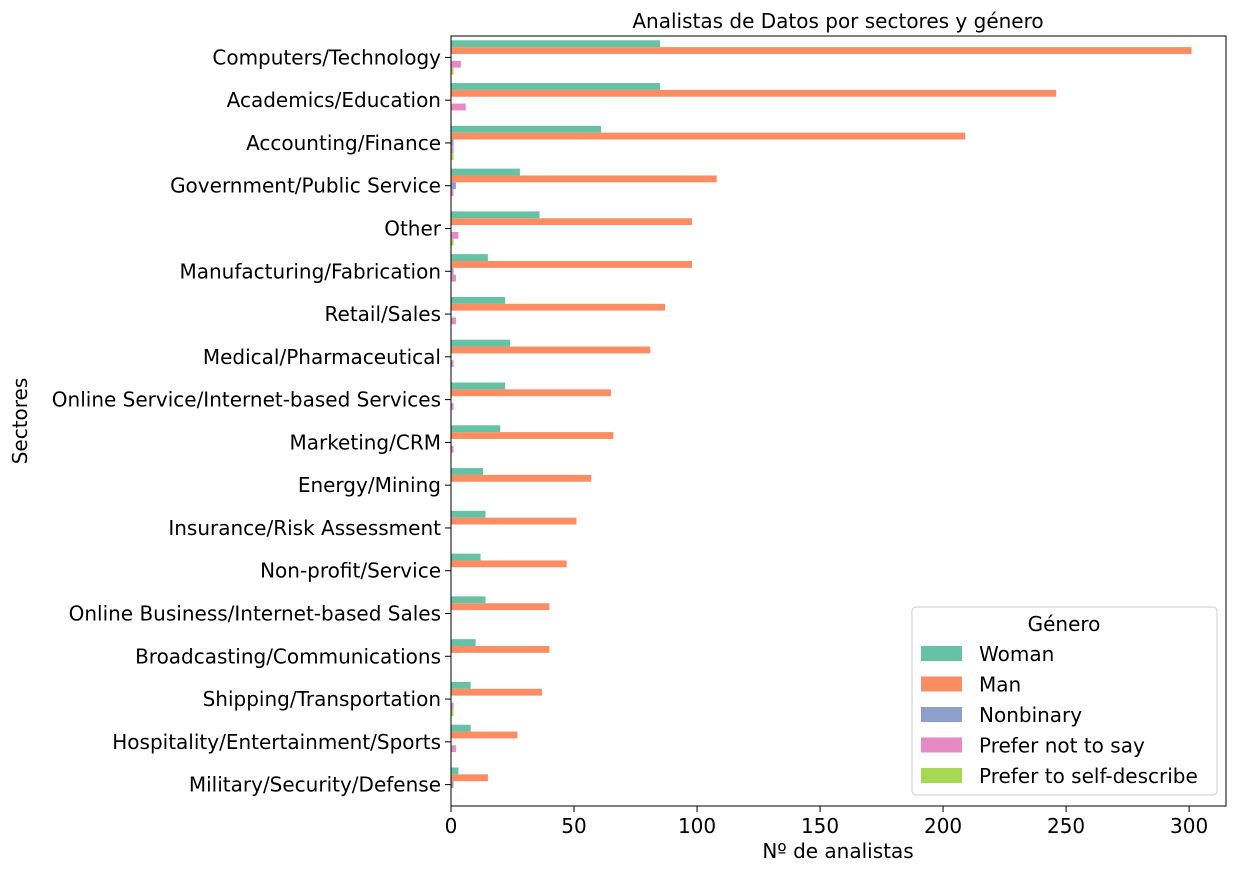  What do you see at coordinates (461, 685) in the screenshot?
I see `bar-woman-shipping-transportation` at bounding box center [461, 685].